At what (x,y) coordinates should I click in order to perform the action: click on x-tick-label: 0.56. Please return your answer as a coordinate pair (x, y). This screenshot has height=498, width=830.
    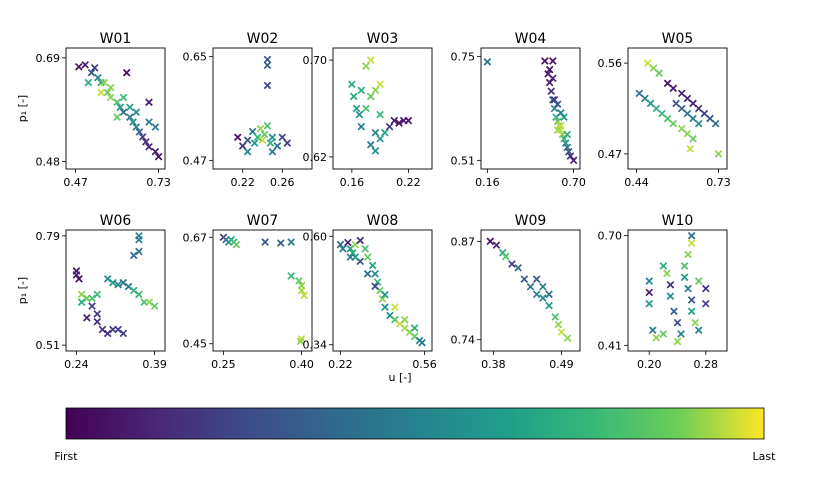
    Looking at the image, I should click on (424, 364).